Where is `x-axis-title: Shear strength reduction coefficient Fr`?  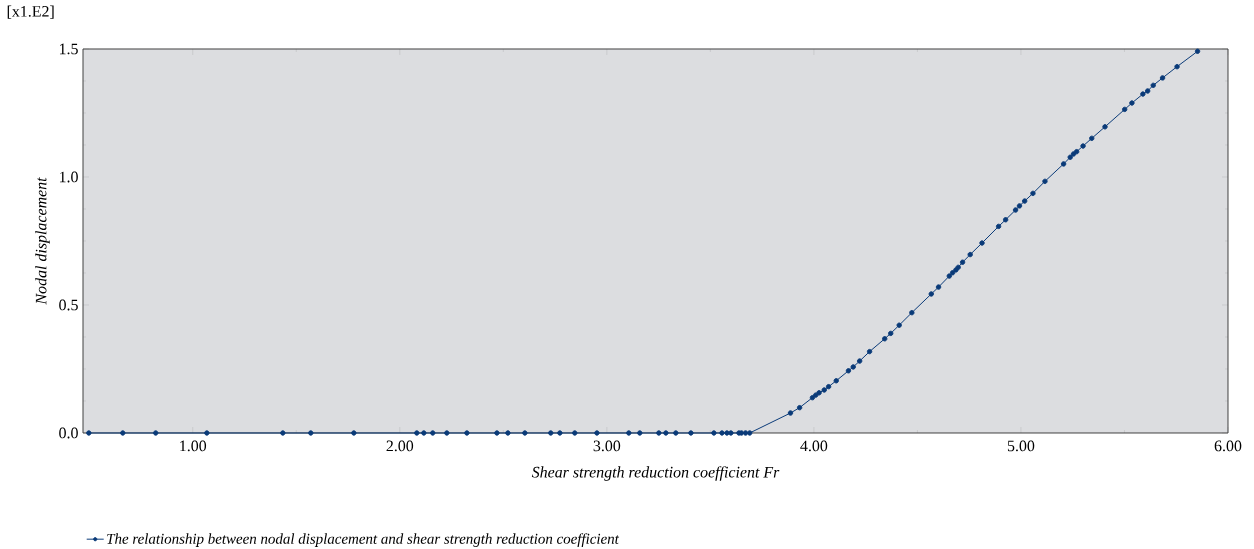 x-axis-title: Shear strength reduction coefficient Fr is located at coordinates (655, 473).